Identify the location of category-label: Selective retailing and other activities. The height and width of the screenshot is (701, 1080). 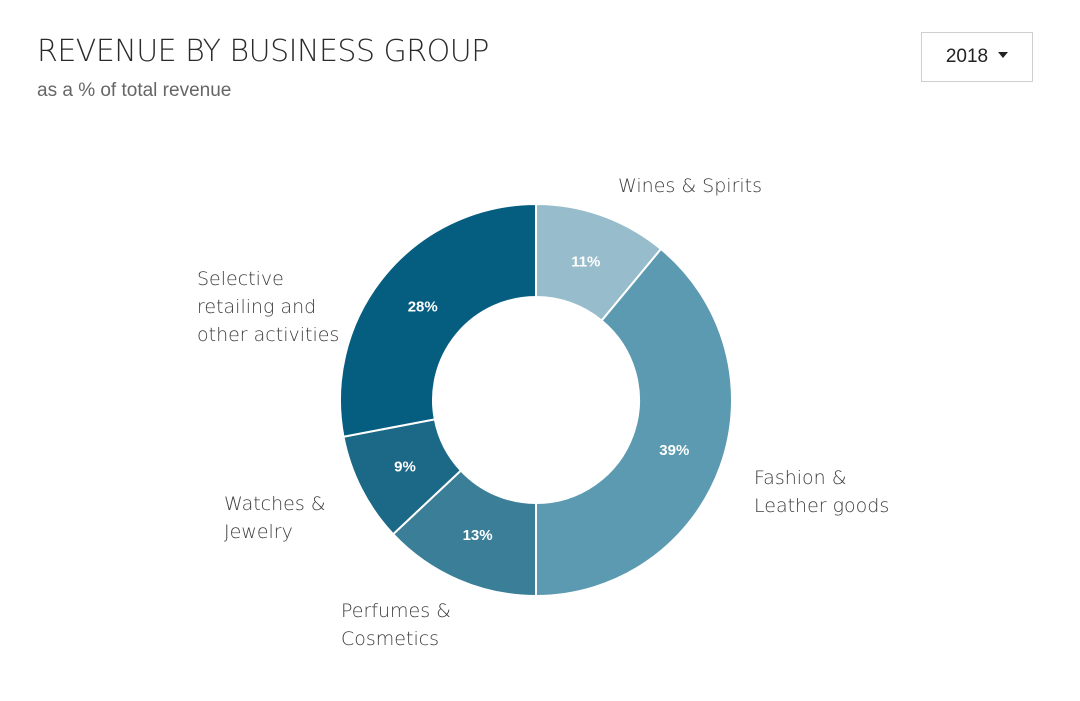
(268, 307).